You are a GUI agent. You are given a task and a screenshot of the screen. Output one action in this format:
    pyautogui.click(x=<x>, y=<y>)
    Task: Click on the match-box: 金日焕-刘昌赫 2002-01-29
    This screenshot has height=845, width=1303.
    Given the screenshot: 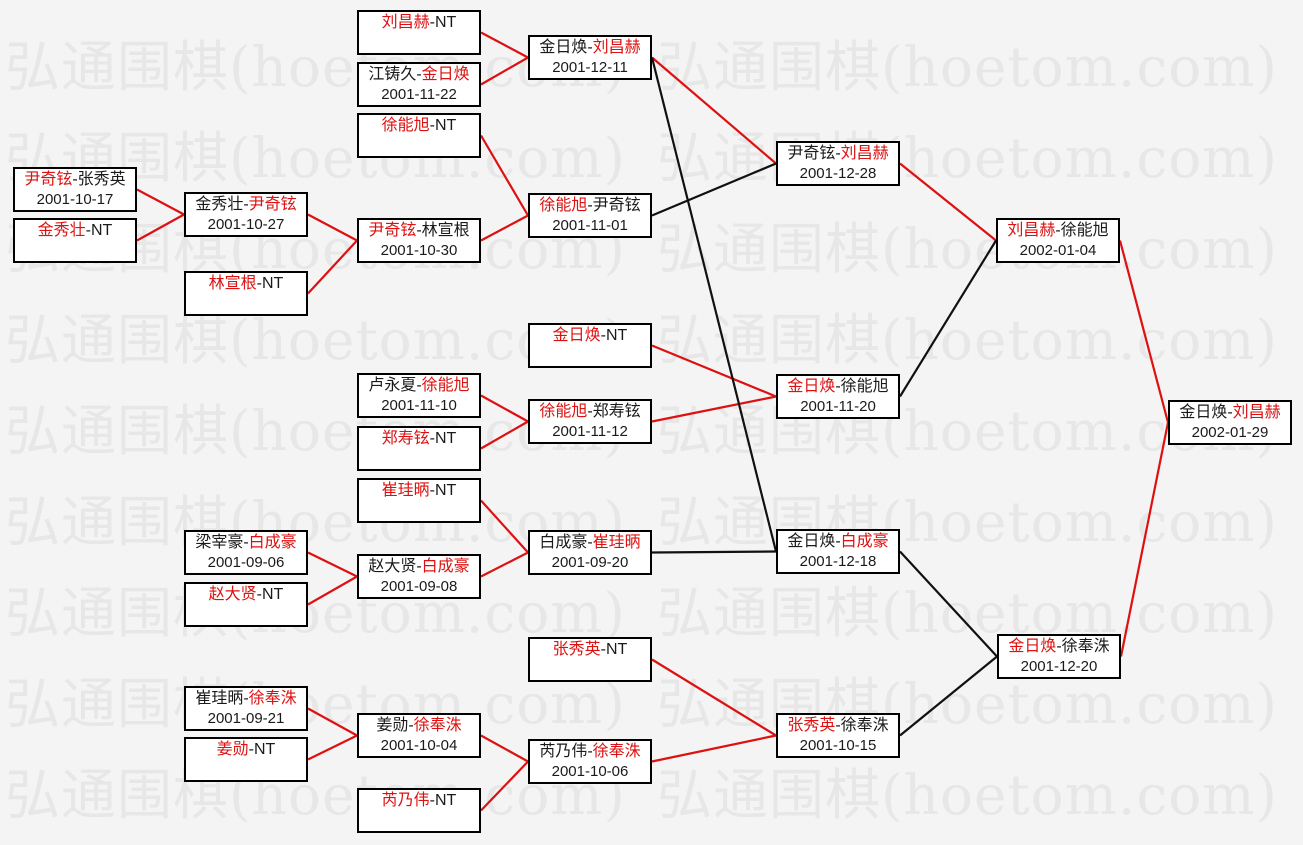 What is the action you would take?
    pyautogui.click(x=1230, y=422)
    